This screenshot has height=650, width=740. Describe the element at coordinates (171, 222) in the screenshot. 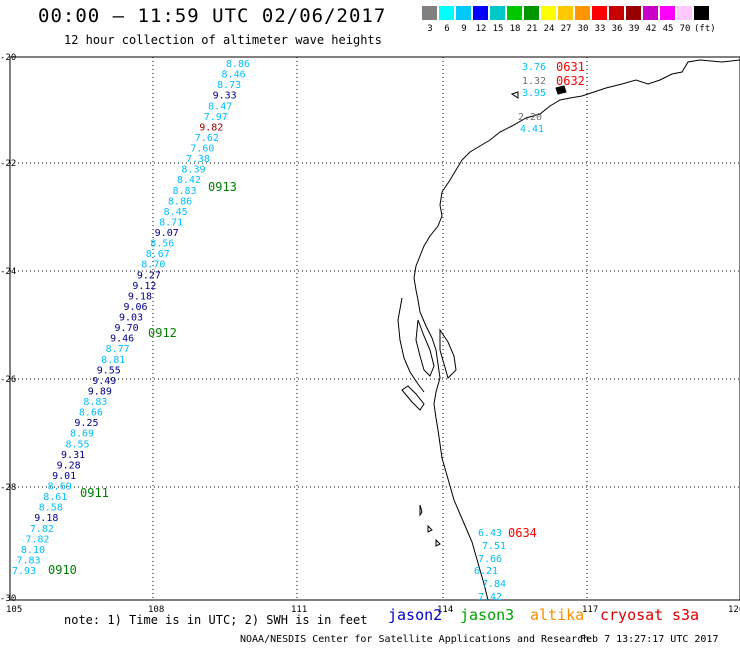

I see `wave-height-label: 8.71` at that location.